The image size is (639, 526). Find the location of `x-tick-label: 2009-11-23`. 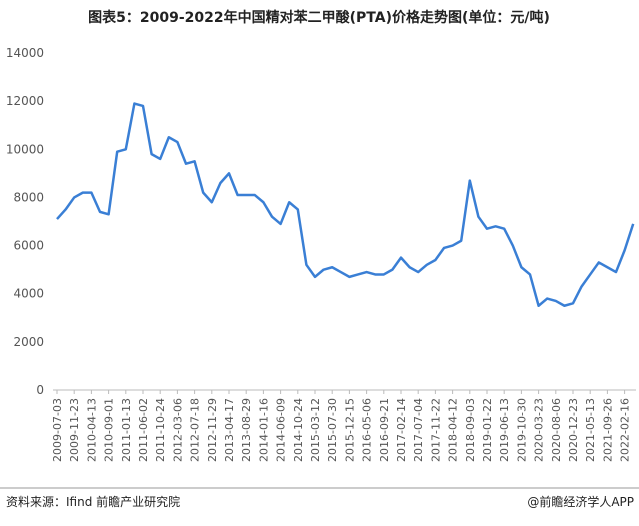

x-tick-label: 2009-11-23 is located at coordinates (74, 430).